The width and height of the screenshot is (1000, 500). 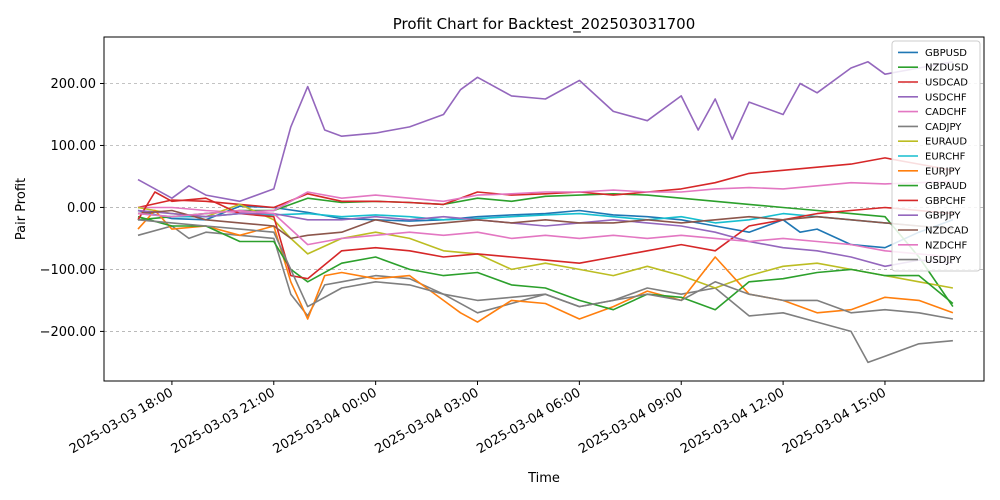 I want to click on y-tick-label: 100.00, so click(x=74, y=146).